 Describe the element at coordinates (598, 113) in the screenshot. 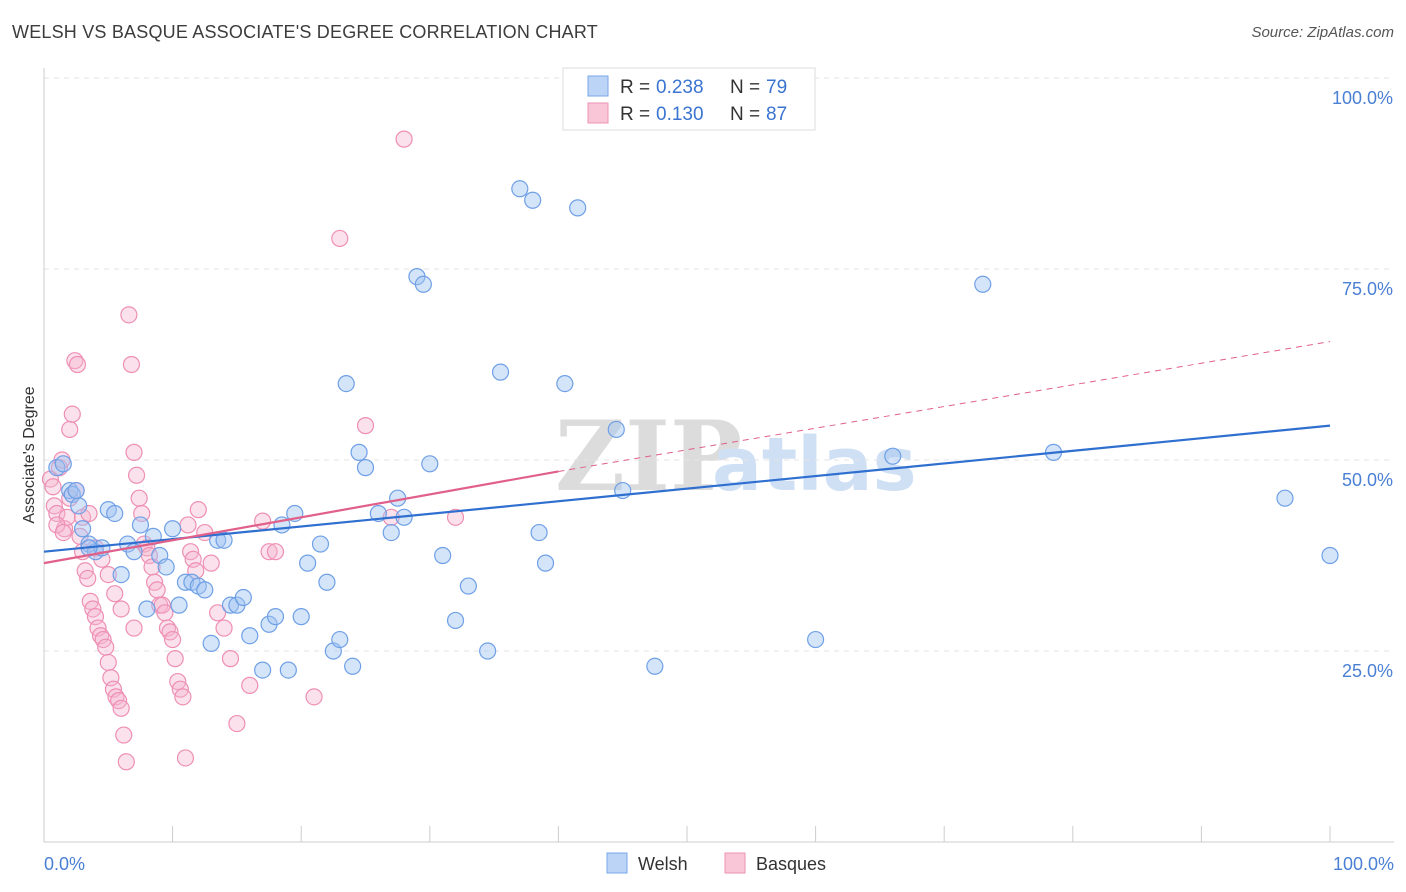

I see `legend-swatch-basques` at that location.